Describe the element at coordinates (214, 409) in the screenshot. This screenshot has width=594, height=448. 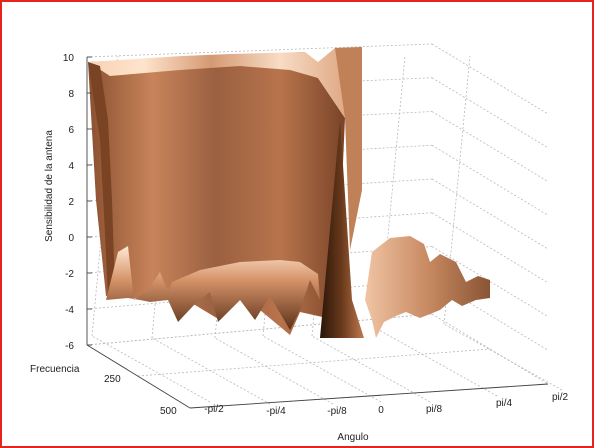
I see `x-tick-label: -pi/2` at that location.